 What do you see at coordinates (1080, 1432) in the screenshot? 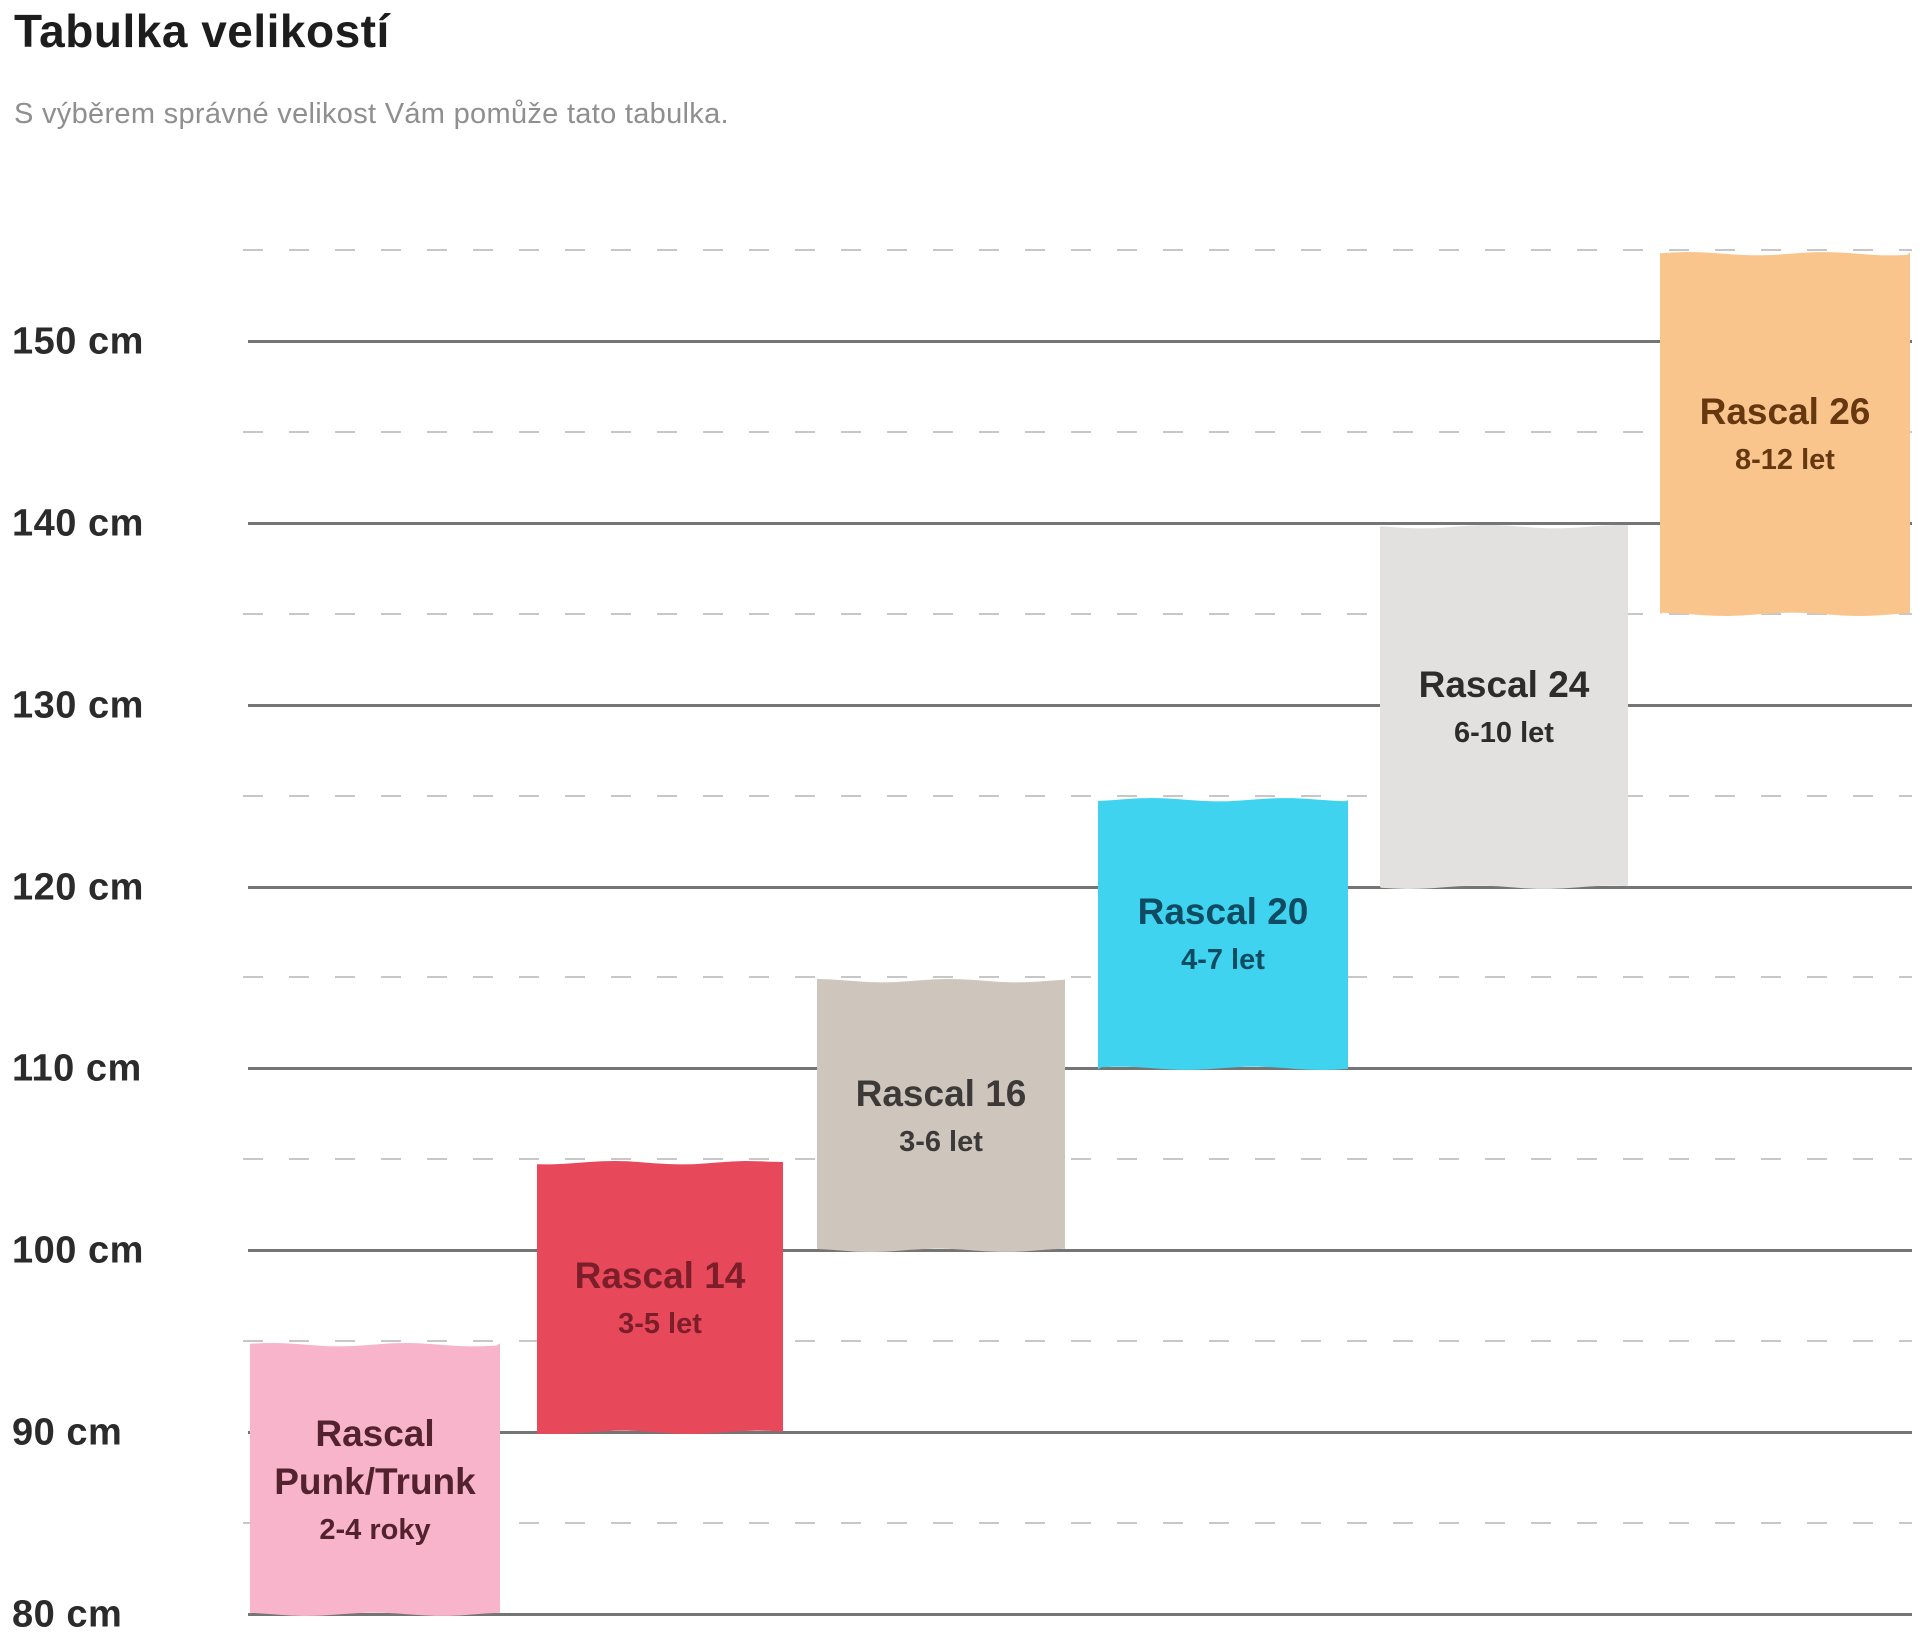
I see `major-gridline-90cm` at bounding box center [1080, 1432].